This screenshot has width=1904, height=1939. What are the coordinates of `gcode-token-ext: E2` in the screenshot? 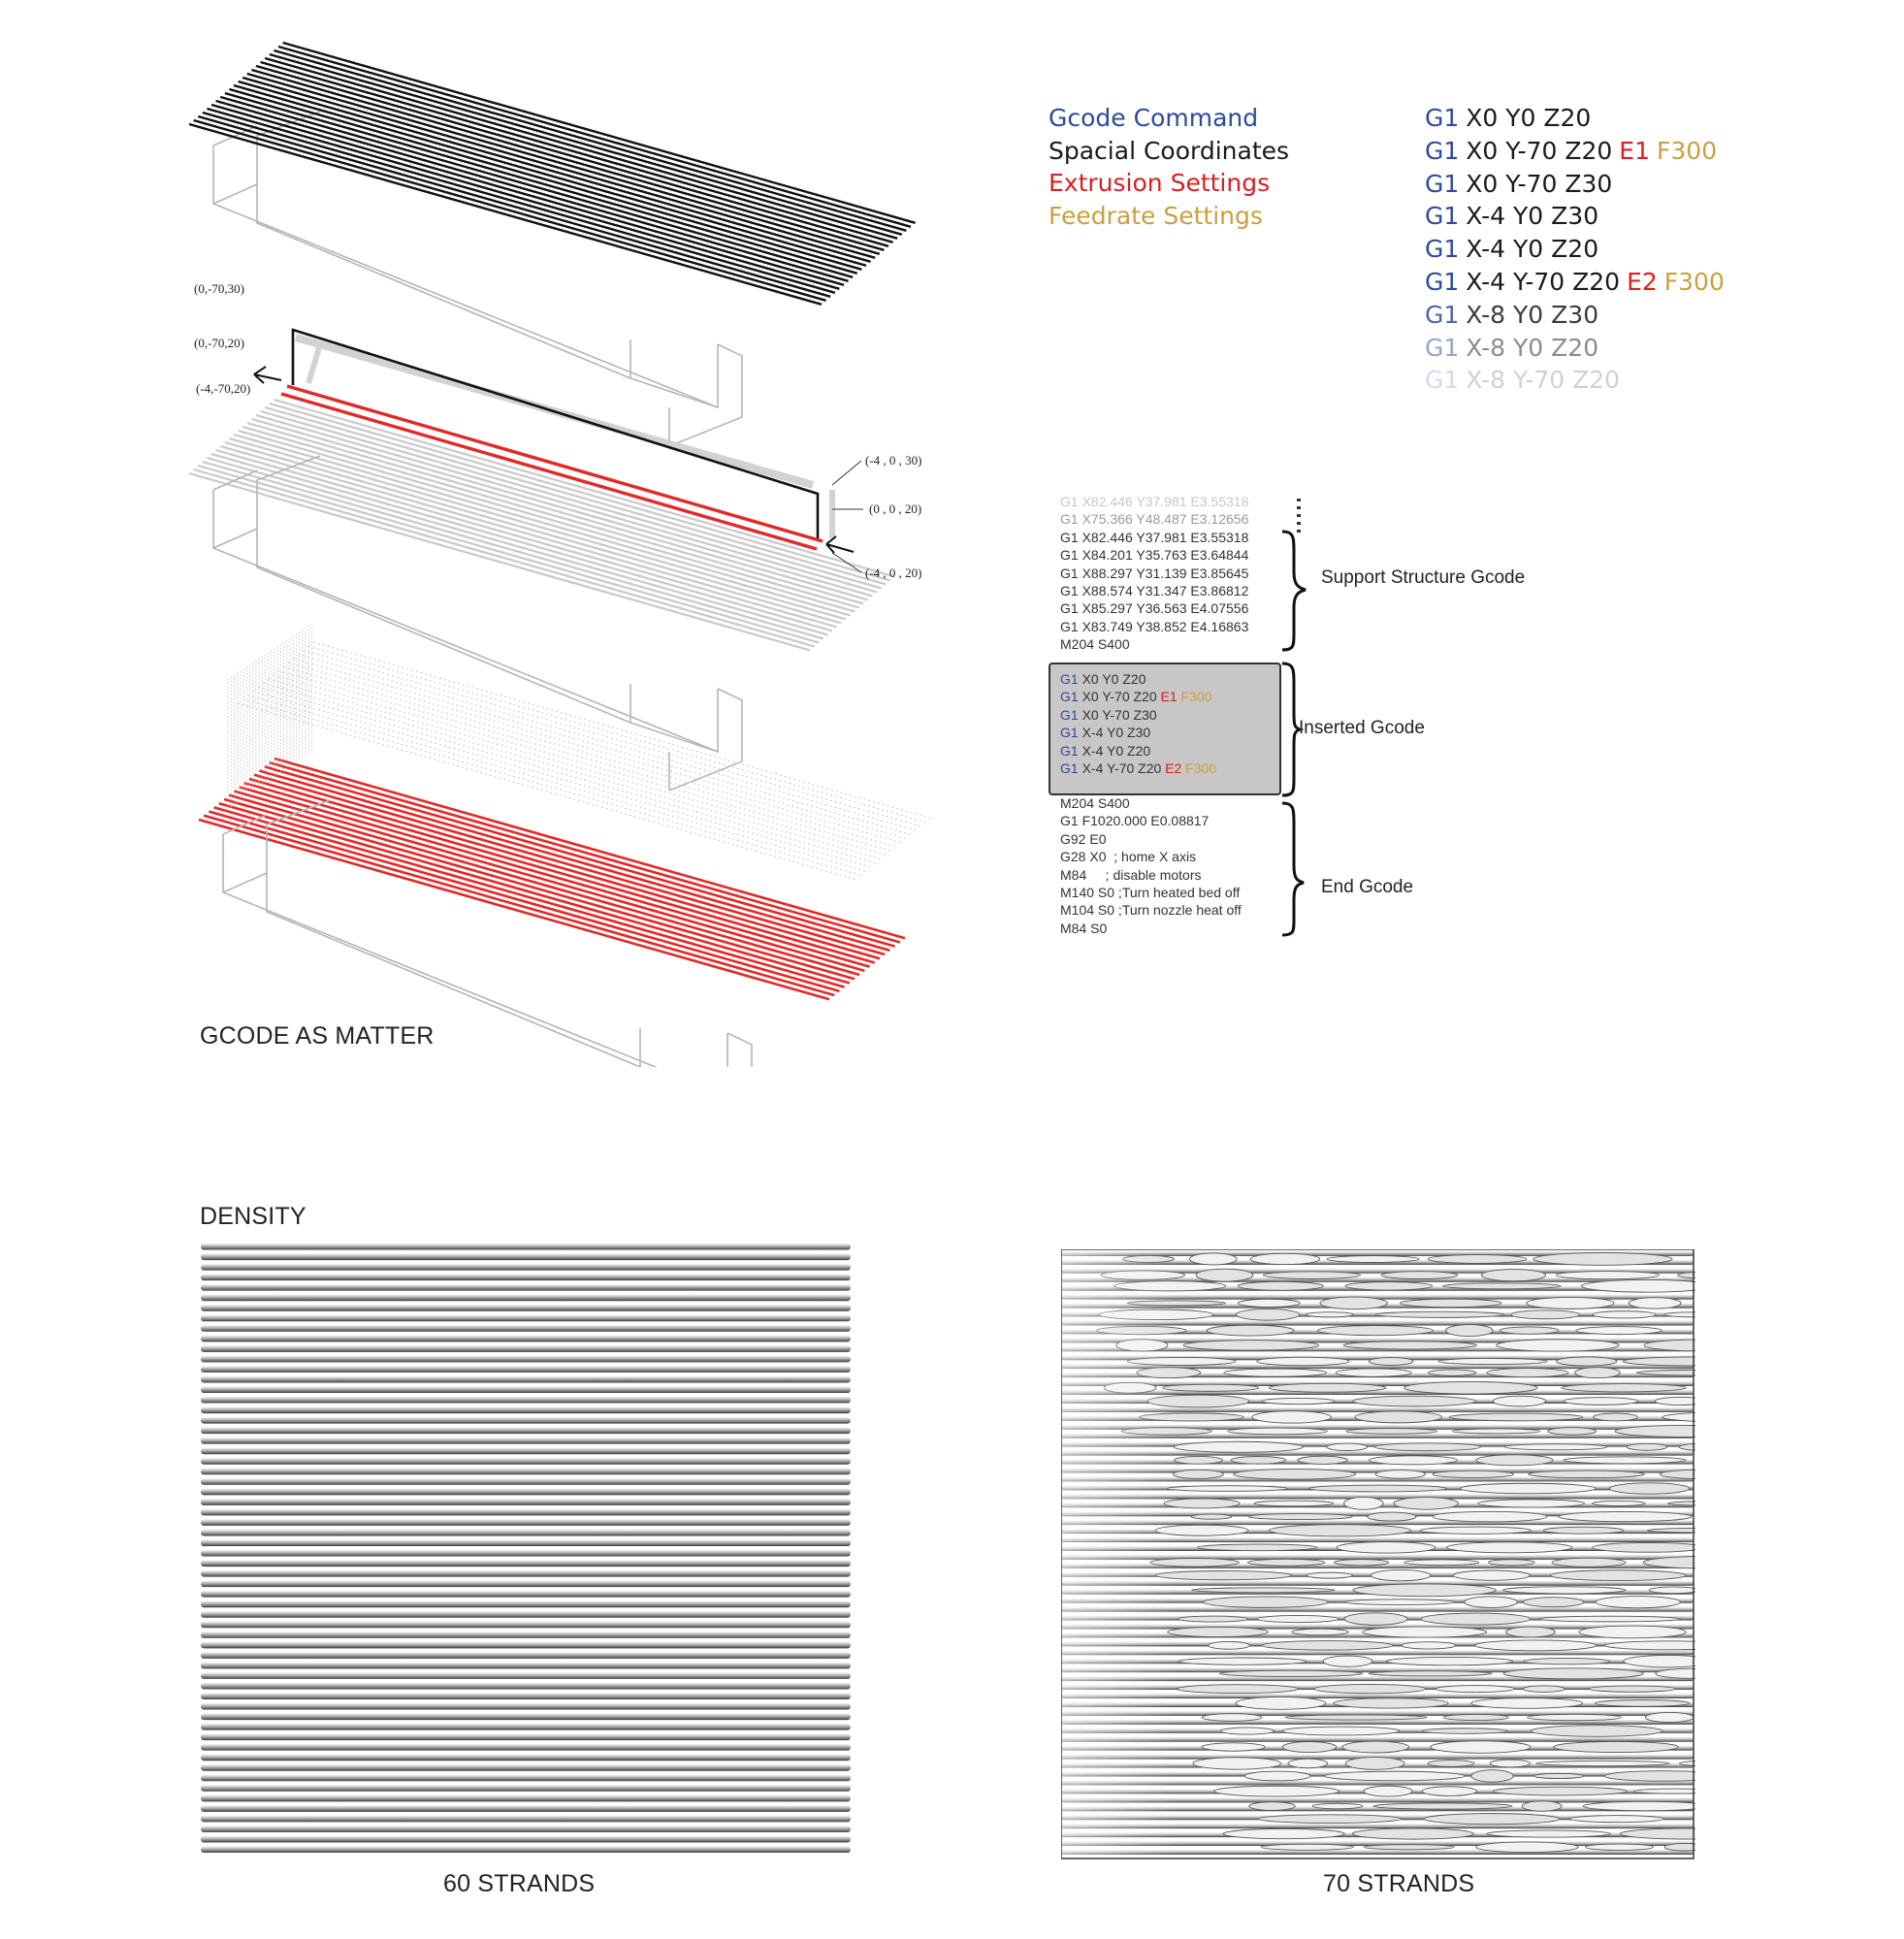 It's located at (1642, 282).